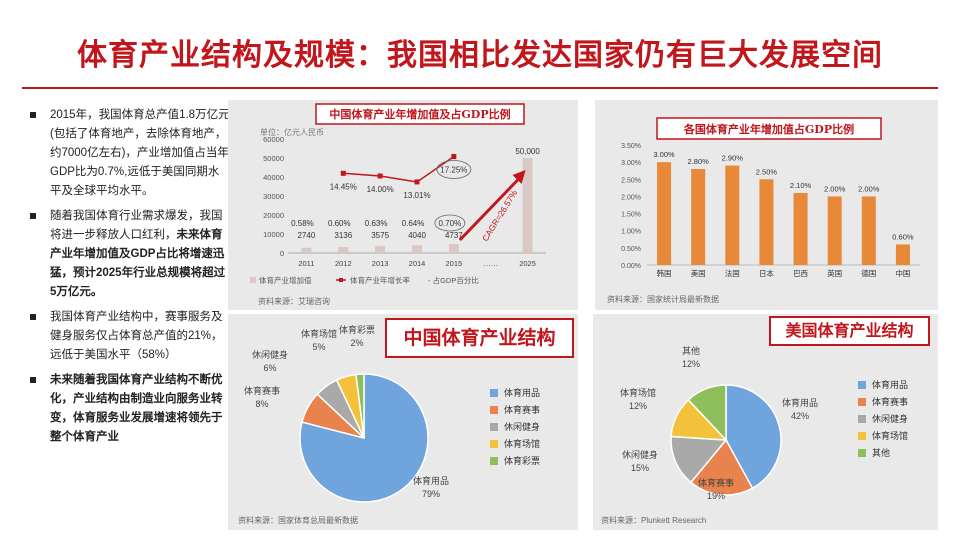  I want to click on x-tick-label: 法国, so click(732, 273).